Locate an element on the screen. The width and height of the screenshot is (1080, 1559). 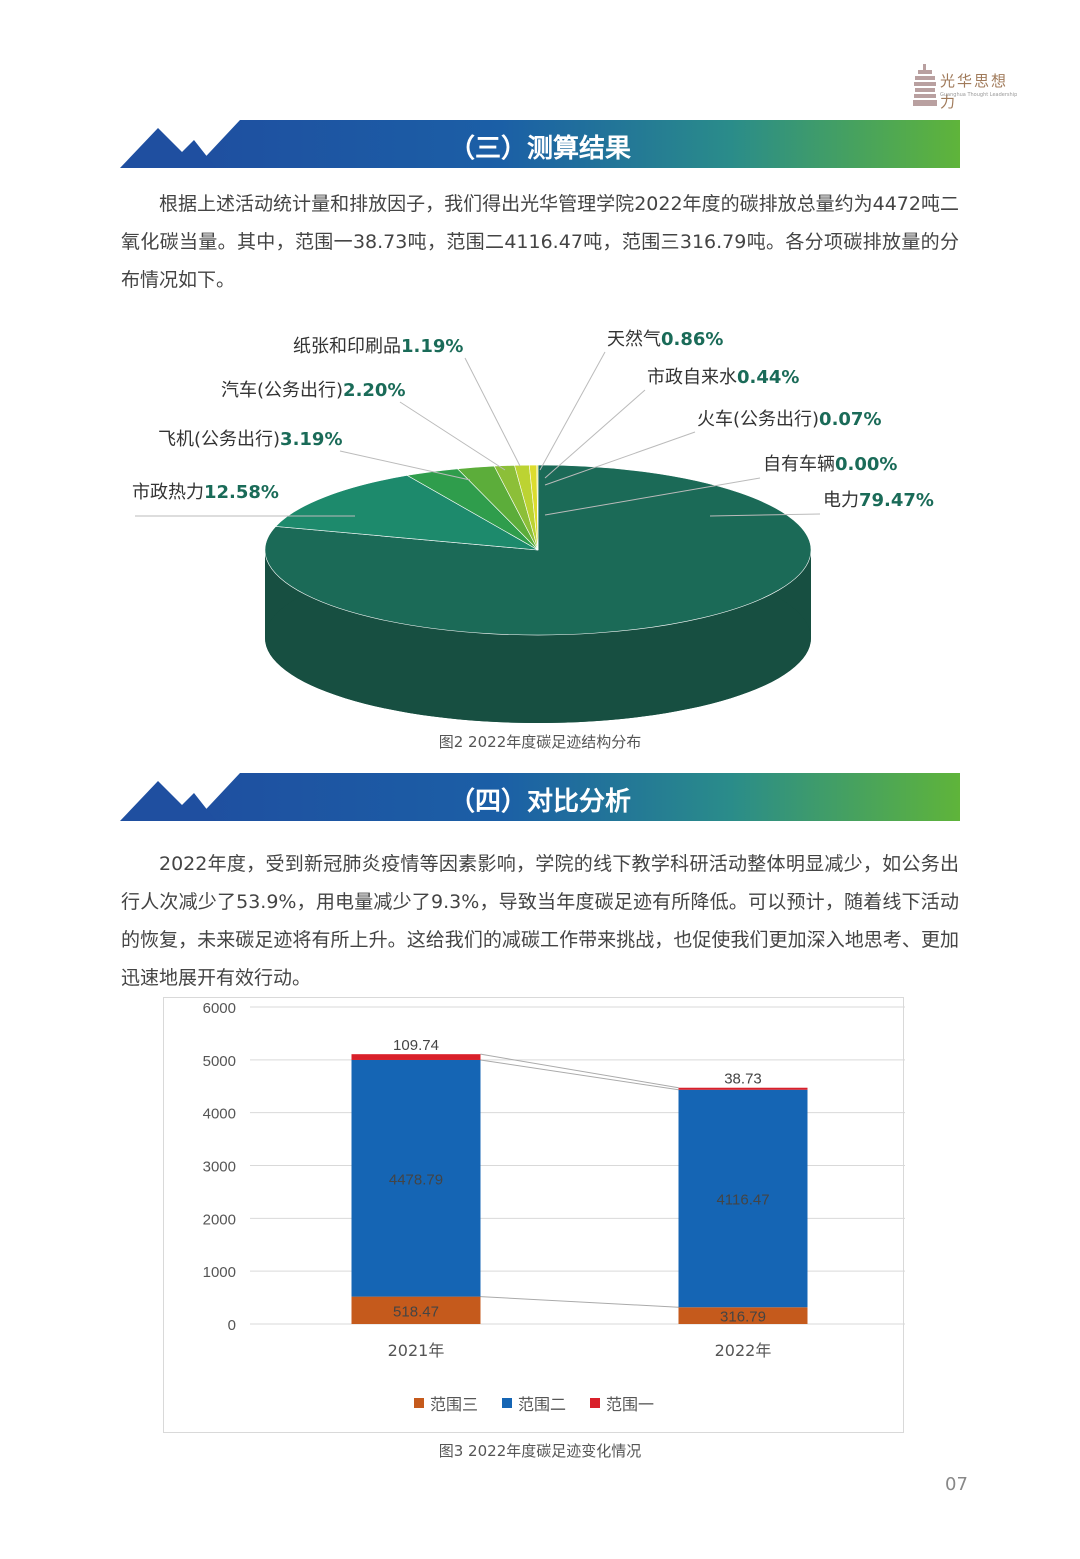
pie-label-car: 汽车(公务出行)2.20% is located at coordinates (313, 390).